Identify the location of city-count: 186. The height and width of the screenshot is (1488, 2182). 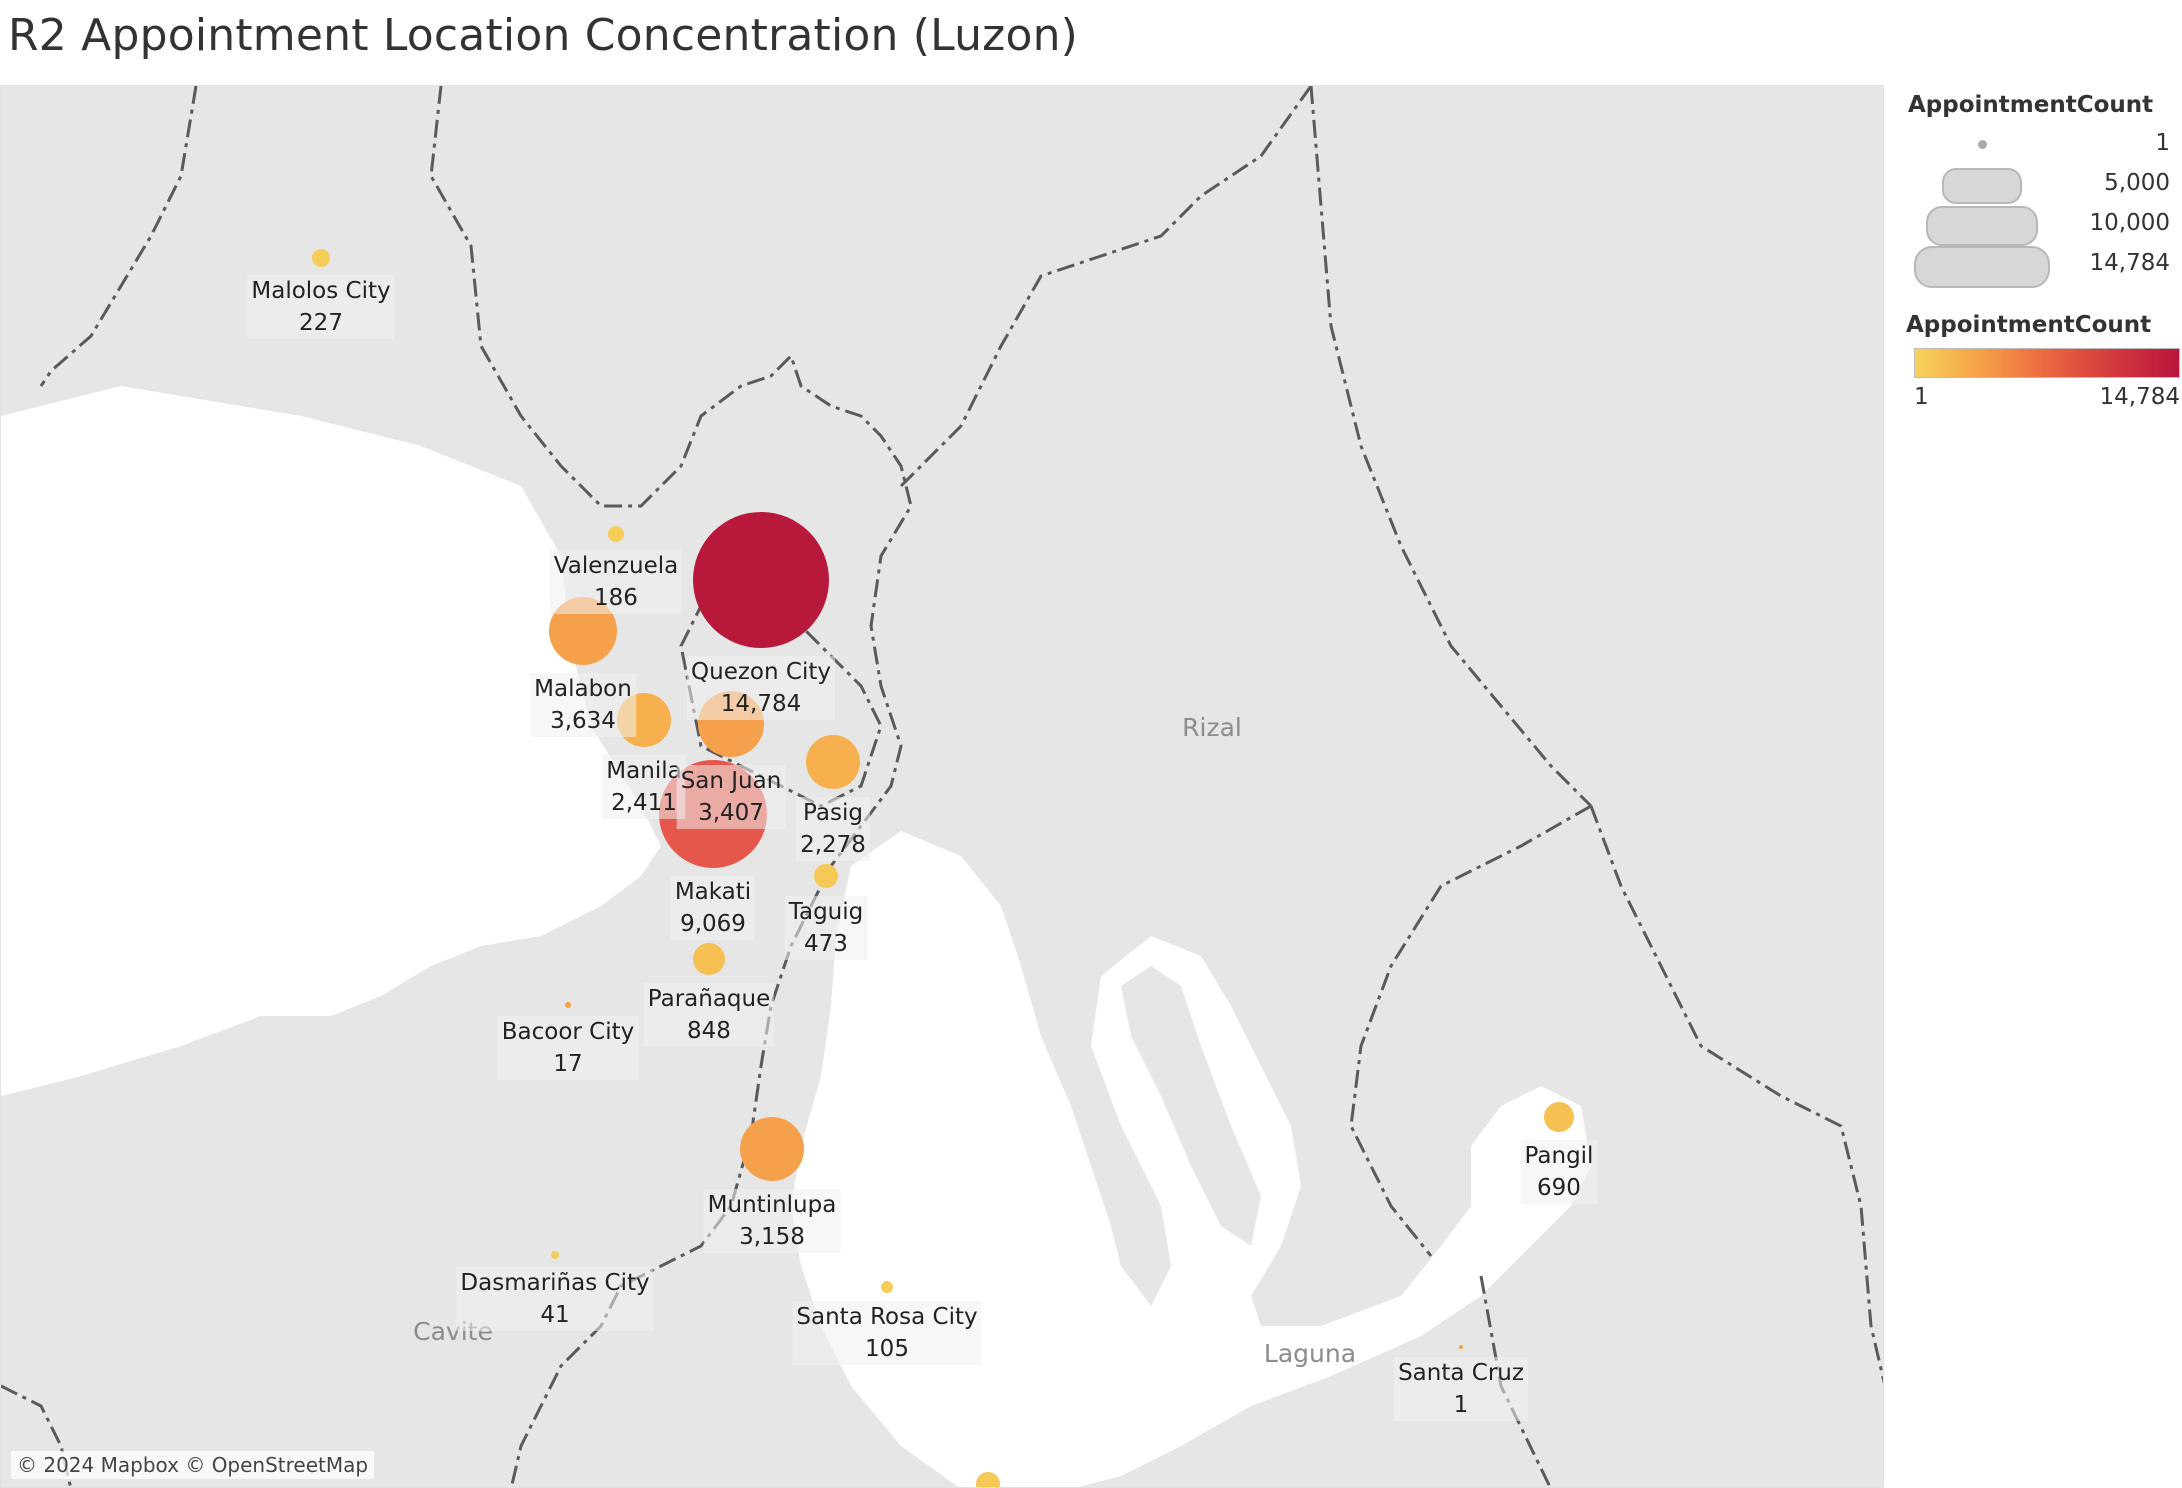
(616, 598).